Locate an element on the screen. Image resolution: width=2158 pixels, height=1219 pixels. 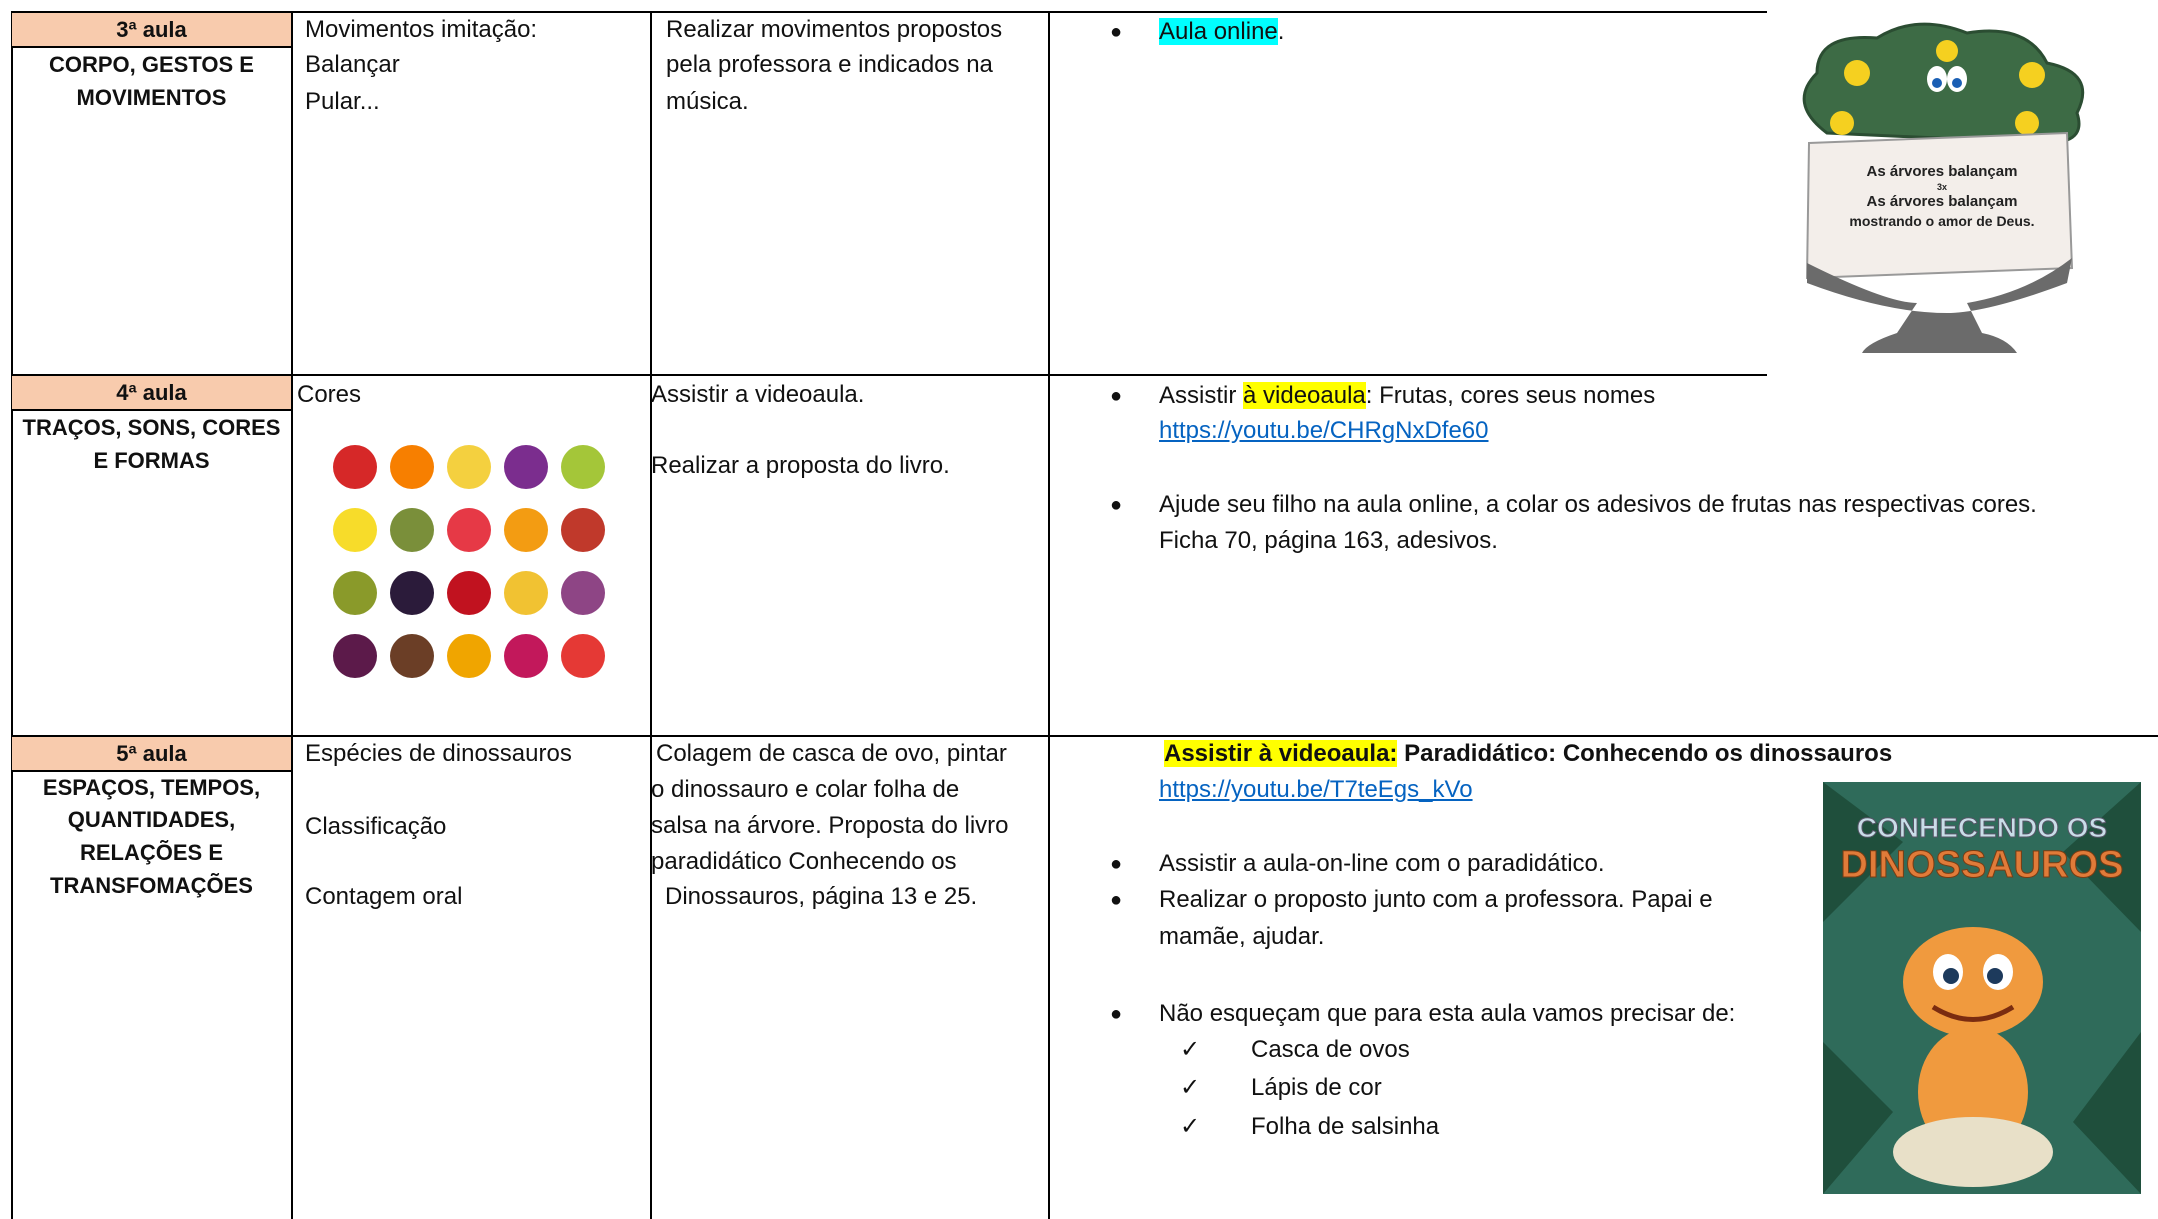
lesson-label: 5ª aula is located at coordinates (151, 754).